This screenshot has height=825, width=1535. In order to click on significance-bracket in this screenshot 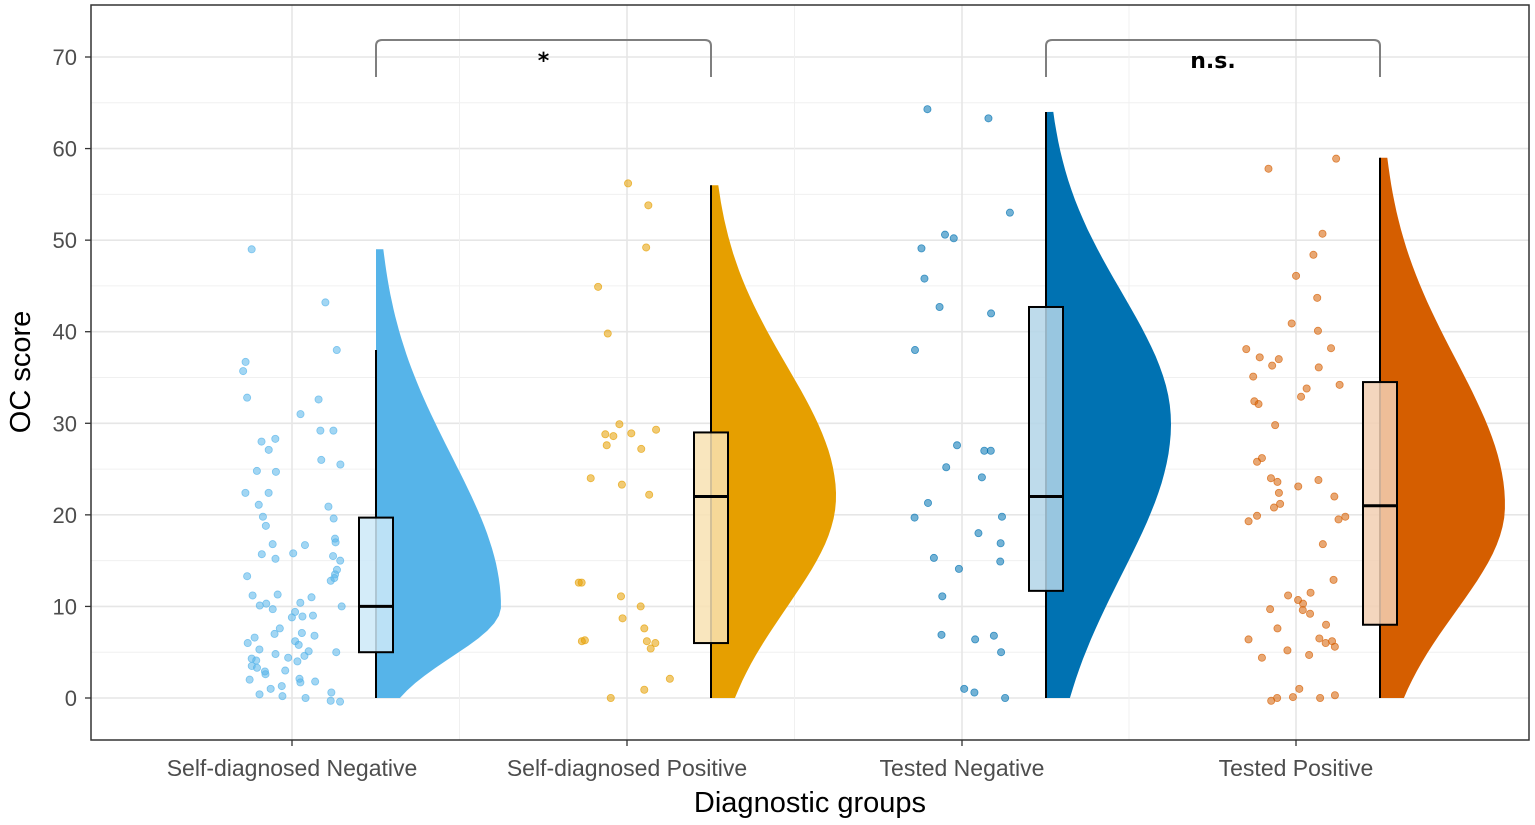, I will do `click(543, 58)`.